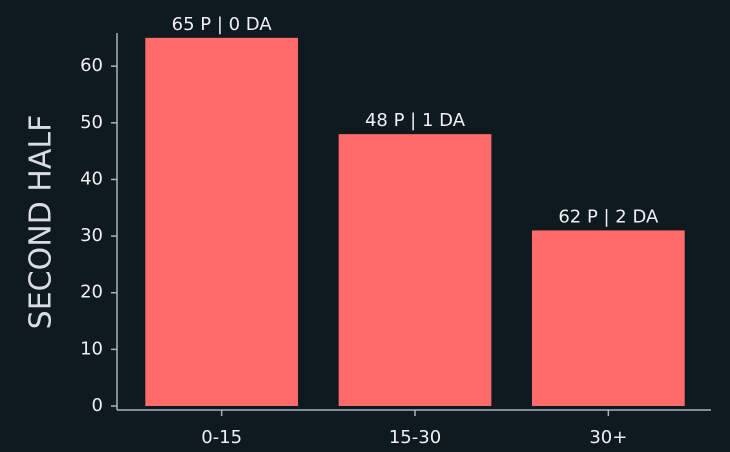 This screenshot has height=452, width=730. Describe the element at coordinates (221, 437) in the screenshot. I see `x-tick-label: 0-15` at that location.